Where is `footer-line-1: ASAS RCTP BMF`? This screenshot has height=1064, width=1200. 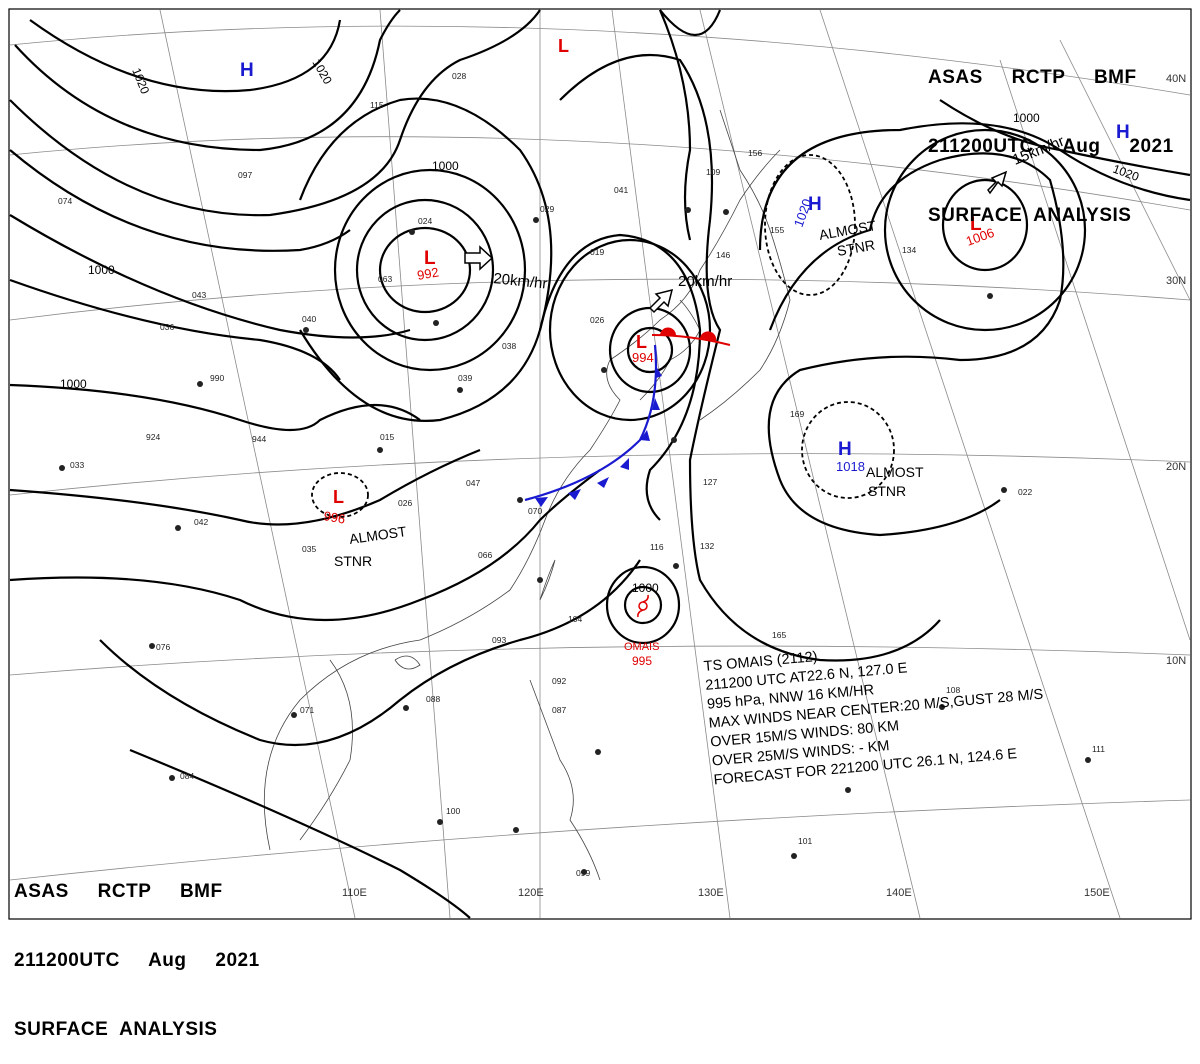 footer-line-1: ASAS RCTP BMF is located at coordinates (137, 891).